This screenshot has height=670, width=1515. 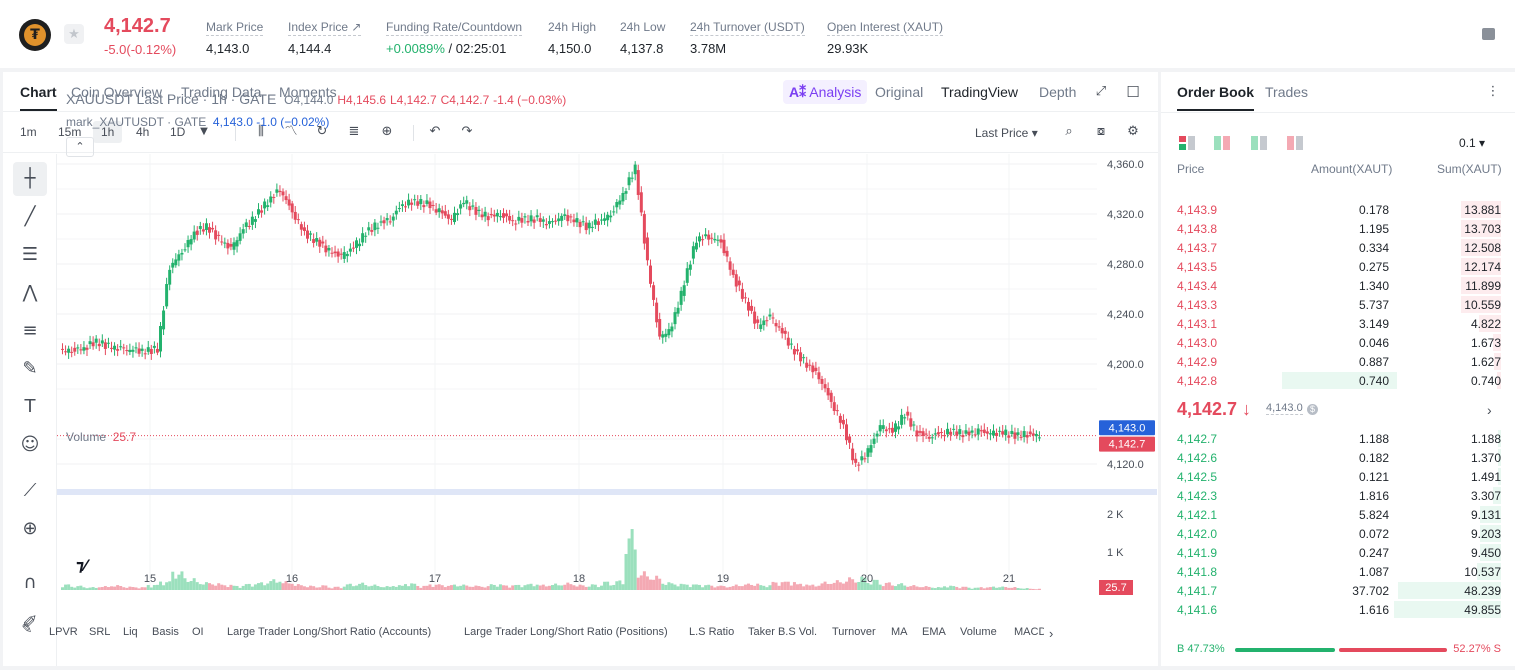 What do you see at coordinates (1101, 91) in the screenshot?
I see `expand-icon: ⤢` at bounding box center [1101, 91].